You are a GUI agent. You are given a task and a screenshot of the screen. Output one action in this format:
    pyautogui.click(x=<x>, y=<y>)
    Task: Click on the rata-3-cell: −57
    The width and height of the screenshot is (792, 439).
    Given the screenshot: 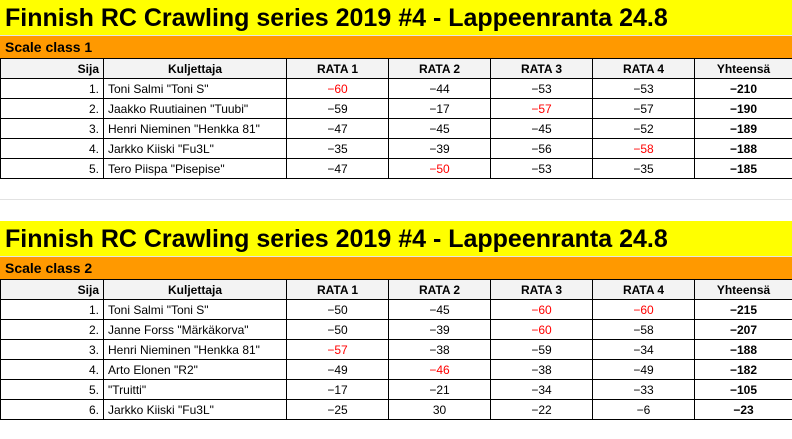 What is the action you would take?
    pyautogui.click(x=541, y=108)
    